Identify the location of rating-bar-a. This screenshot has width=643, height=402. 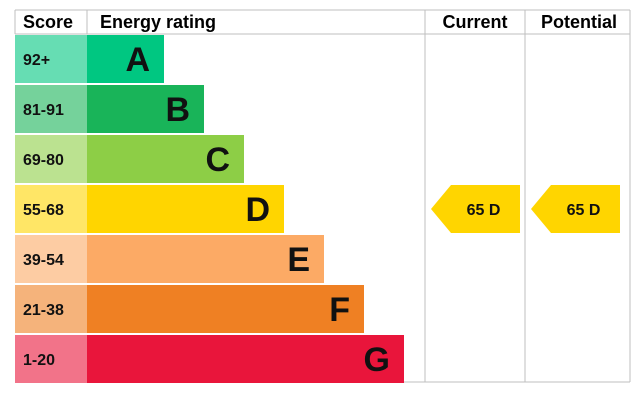
(125, 59).